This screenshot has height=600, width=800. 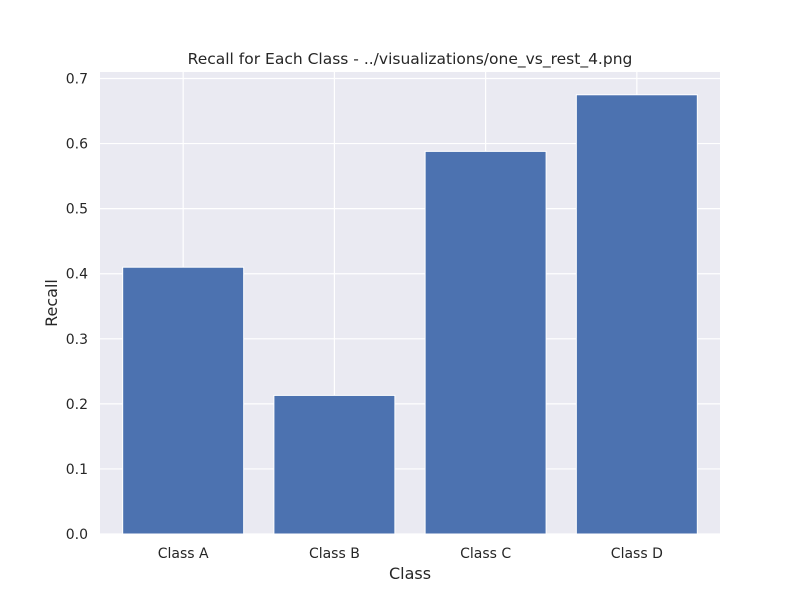 I want to click on y-tick-label: 0.4, so click(x=77, y=275).